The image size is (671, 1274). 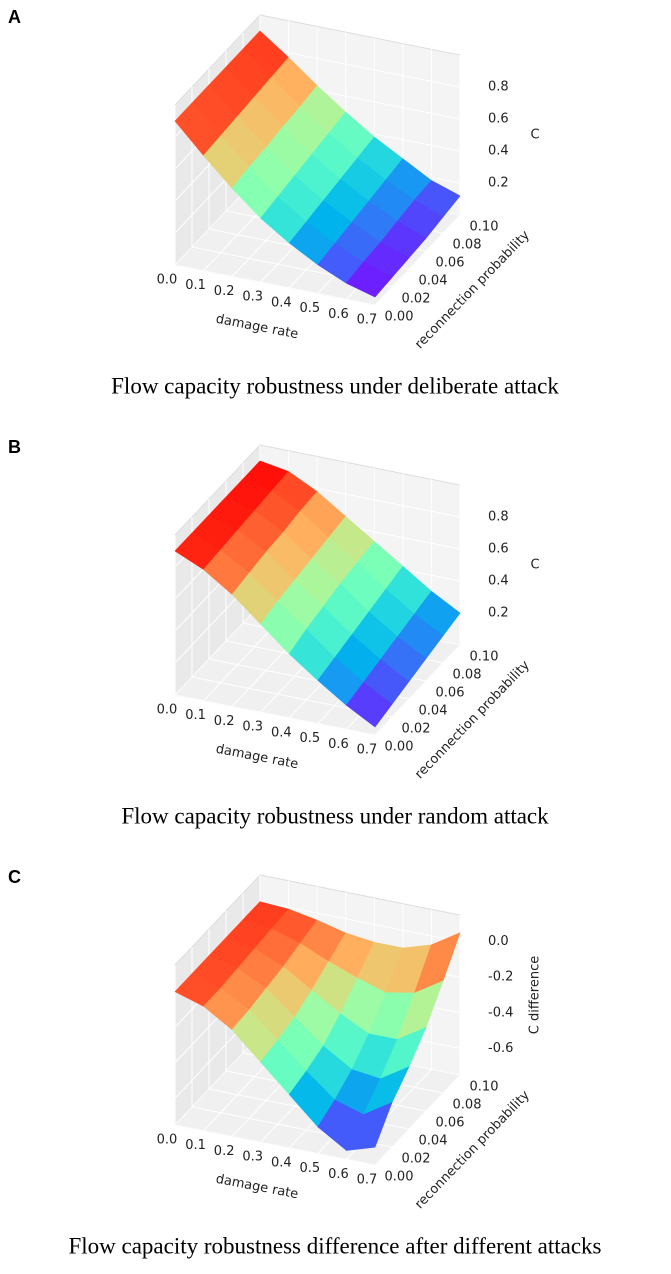 I want to click on panel-label: B, so click(x=14, y=447).